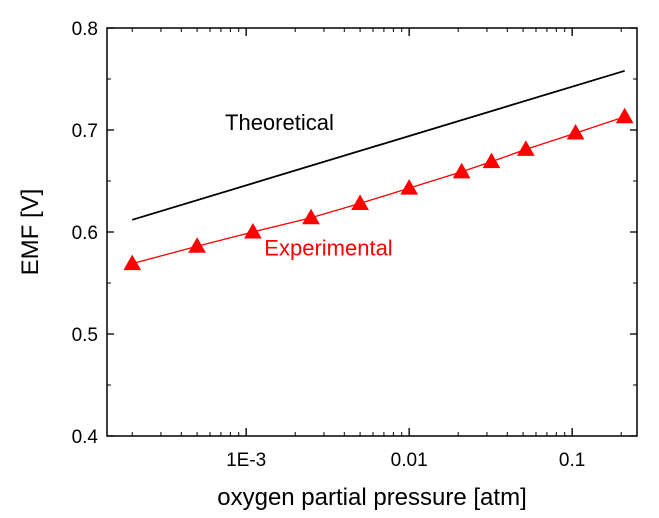  Describe the element at coordinates (85, 437) in the screenshot. I see `y-tick-label: 0.4` at that location.